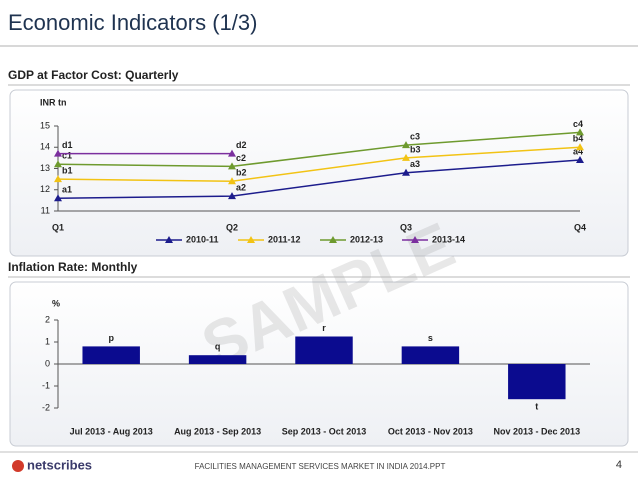 This screenshot has height=479, width=638. What do you see at coordinates (93, 75) in the screenshot?
I see `section-title: GDP at Factor Cost: Quarterly` at bounding box center [93, 75].